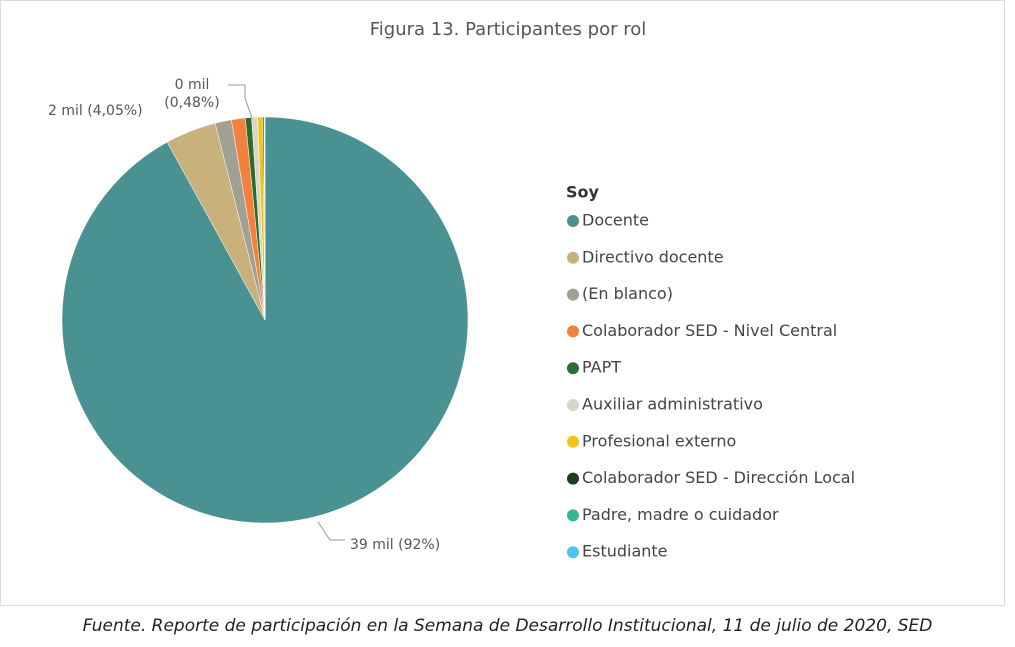  What do you see at coordinates (192, 94) in the screenshot?
I see `value-label: 0 mil (0,48%)` at bounding box center [192, 94].